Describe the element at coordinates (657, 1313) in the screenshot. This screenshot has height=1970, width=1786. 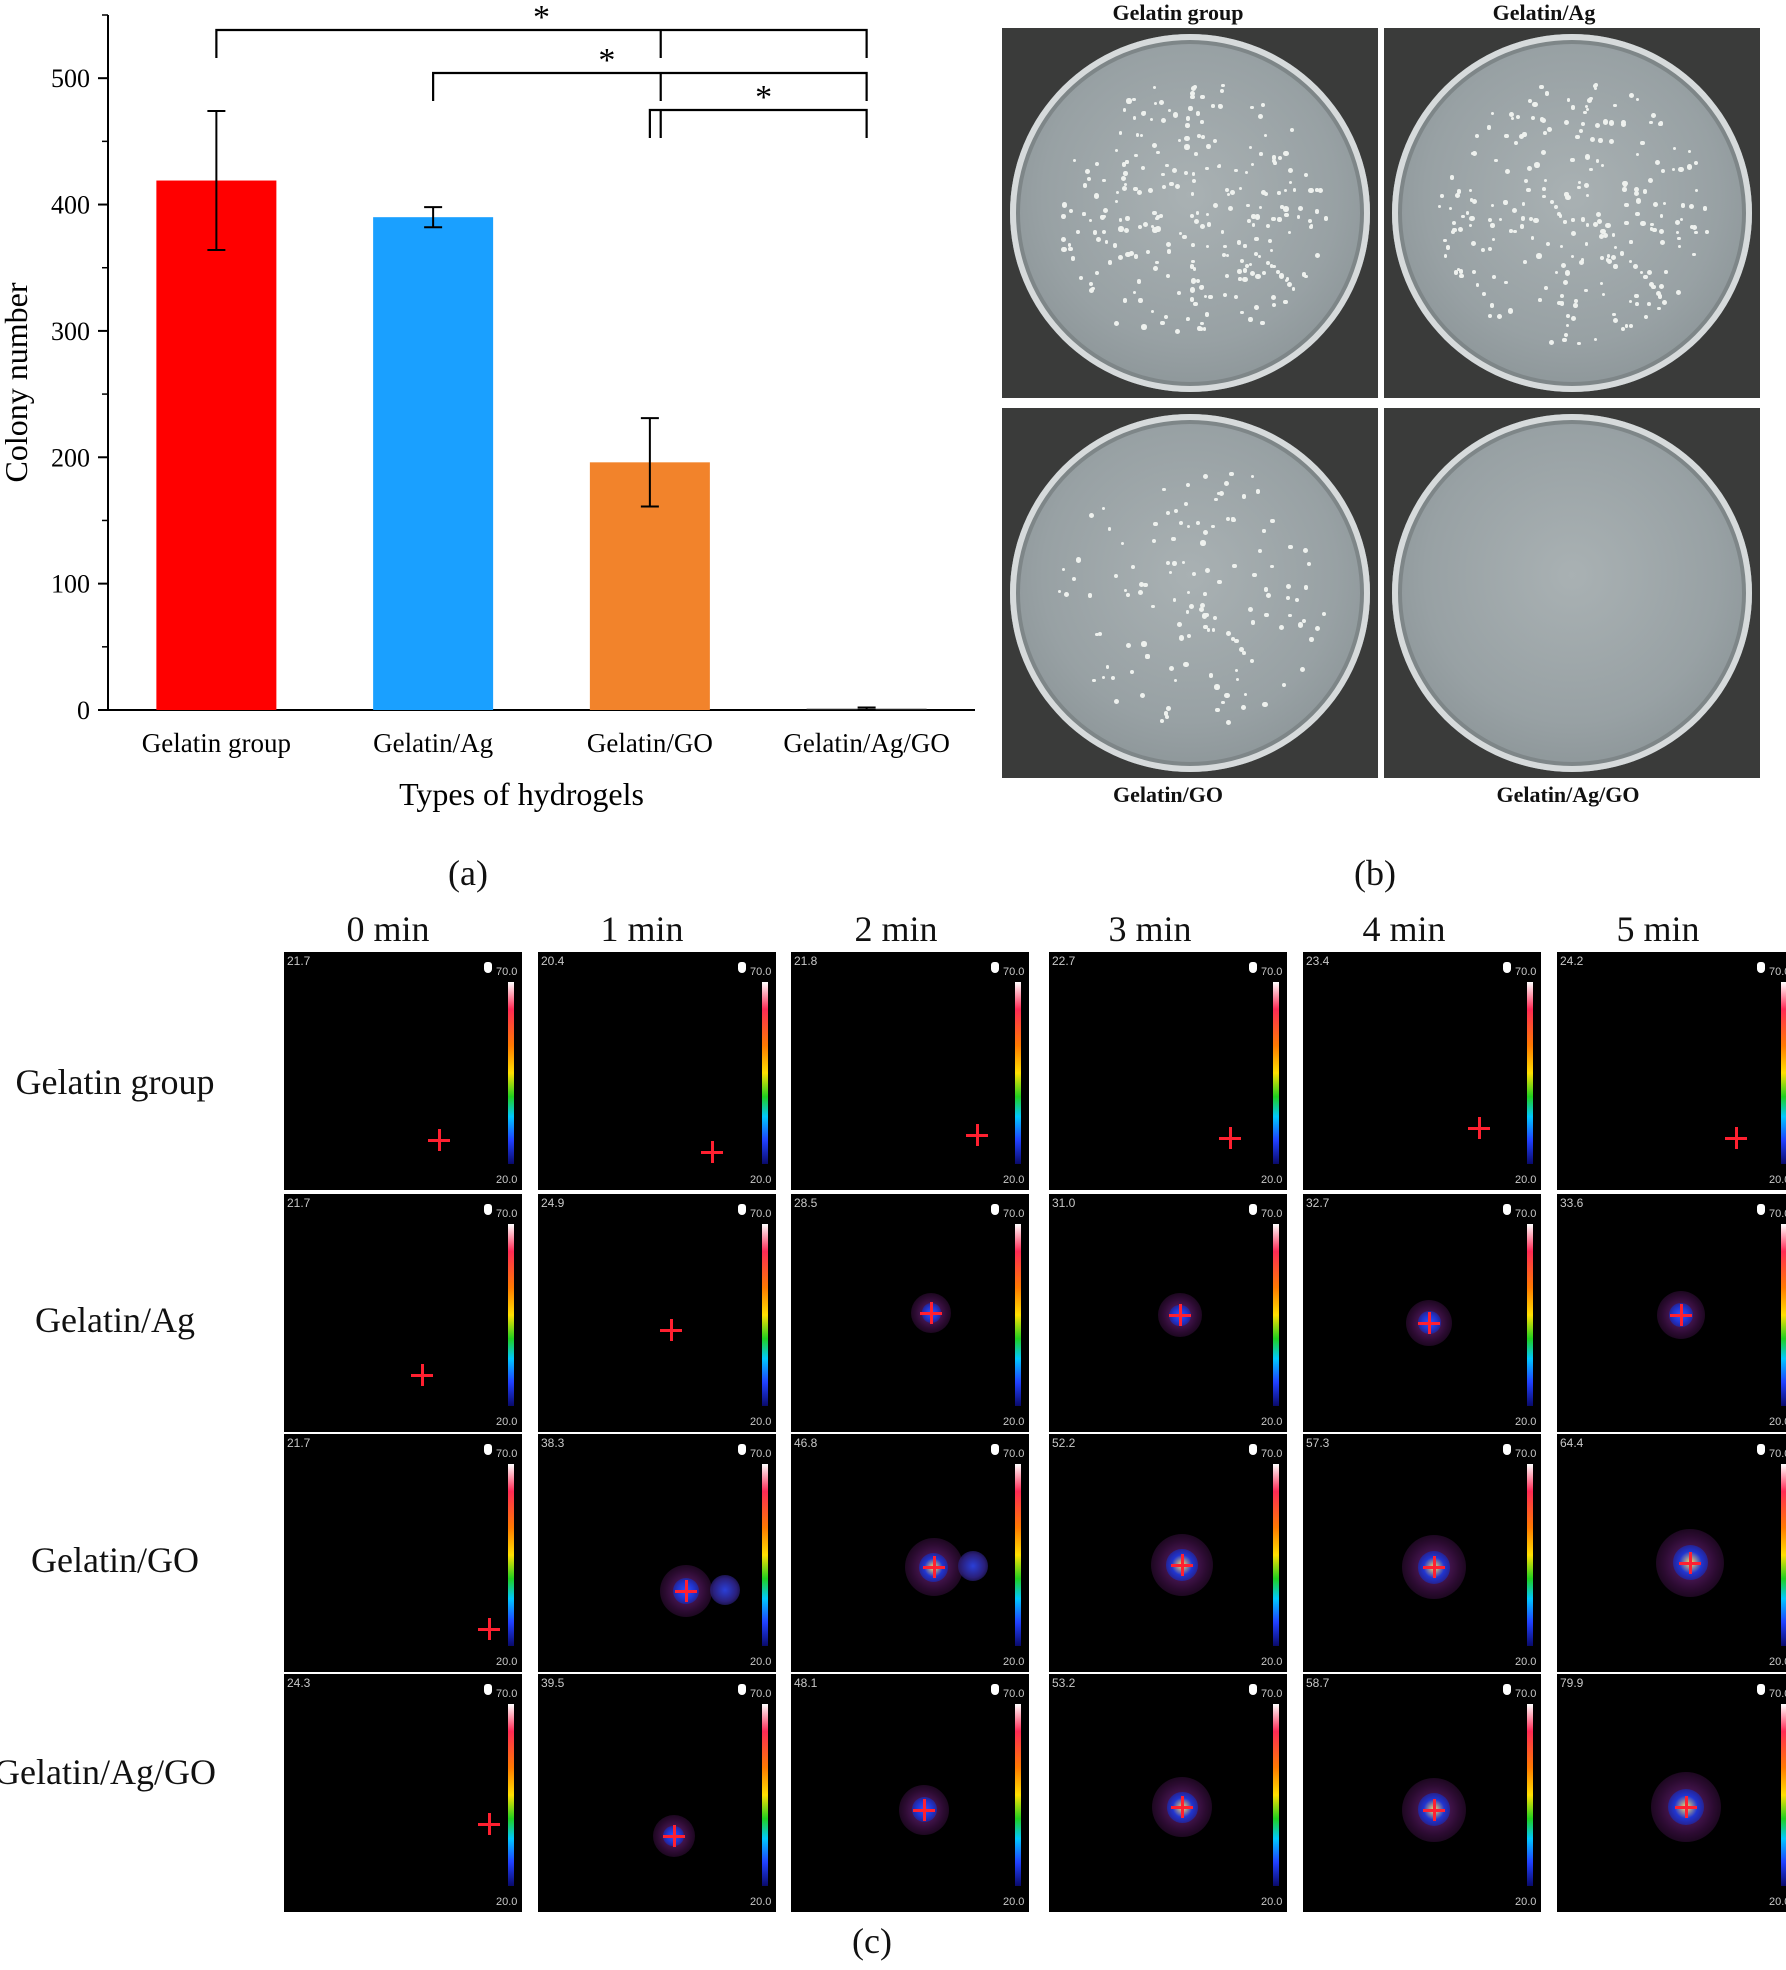
I see `thermal-image: 24.9 70.0 20.0` at that location.